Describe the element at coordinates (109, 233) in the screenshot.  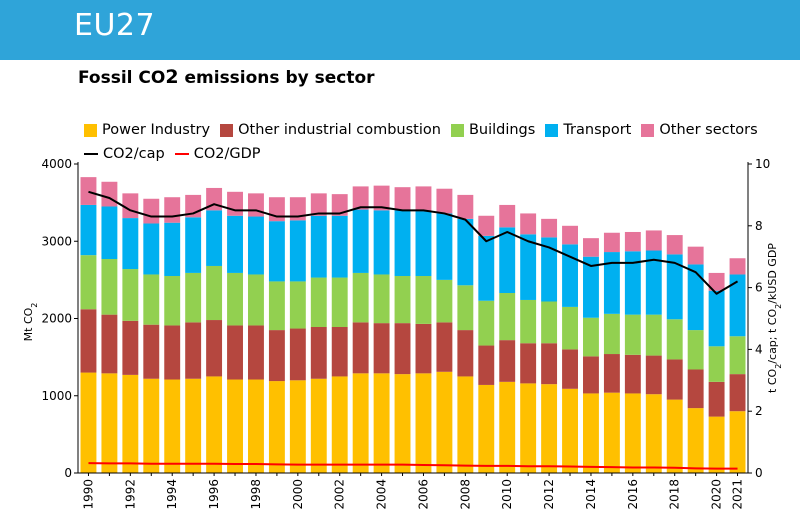
I see `bar-transport-1991` at that location.